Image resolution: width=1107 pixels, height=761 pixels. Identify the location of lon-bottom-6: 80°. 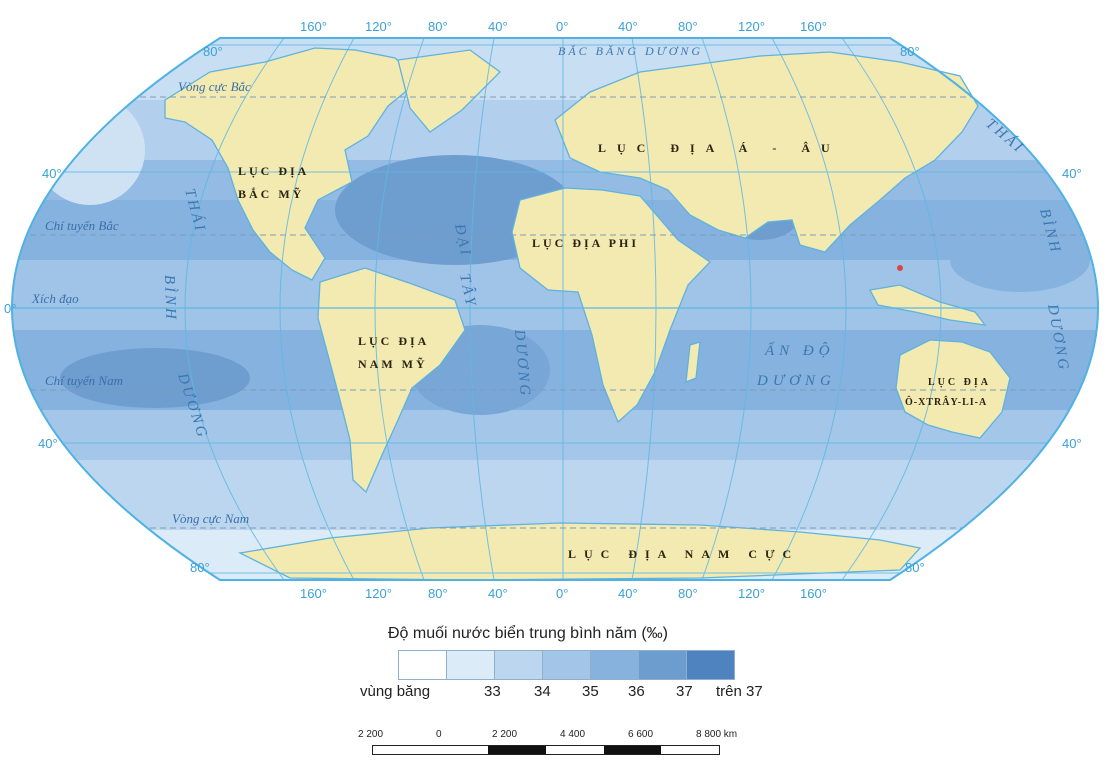
(688, 593).